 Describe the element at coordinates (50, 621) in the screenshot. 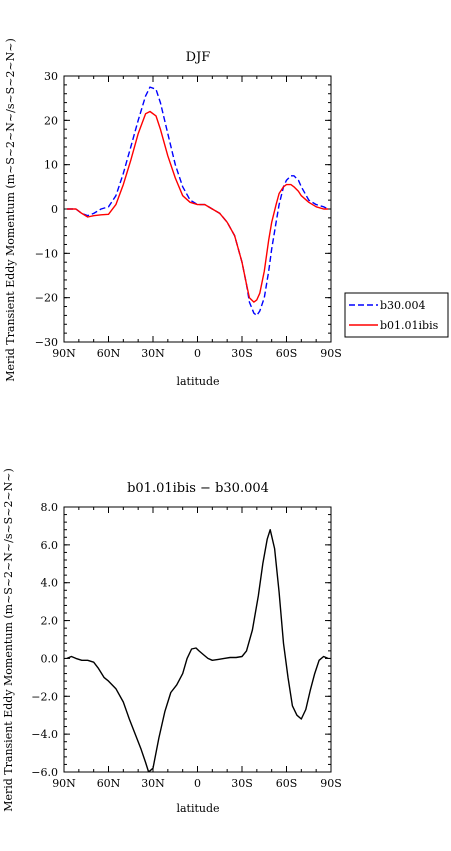

I see `y-tick-label: 2.0` at that location.